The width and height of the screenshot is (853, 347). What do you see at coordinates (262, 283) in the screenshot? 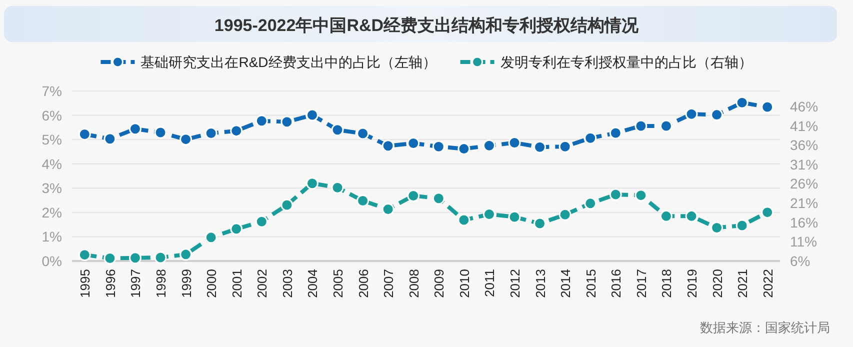
I see `x-tick-label: 2002` at bounding box center [262, 283].